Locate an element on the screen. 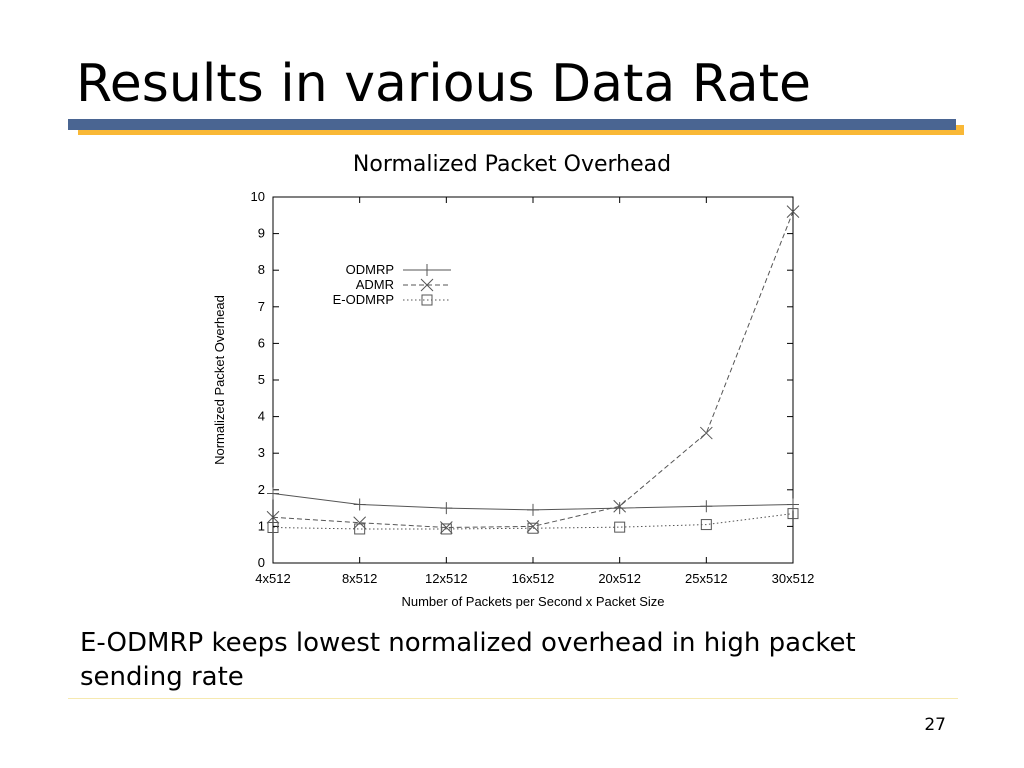  page-number: 27 is located at coordinates (935, 725).